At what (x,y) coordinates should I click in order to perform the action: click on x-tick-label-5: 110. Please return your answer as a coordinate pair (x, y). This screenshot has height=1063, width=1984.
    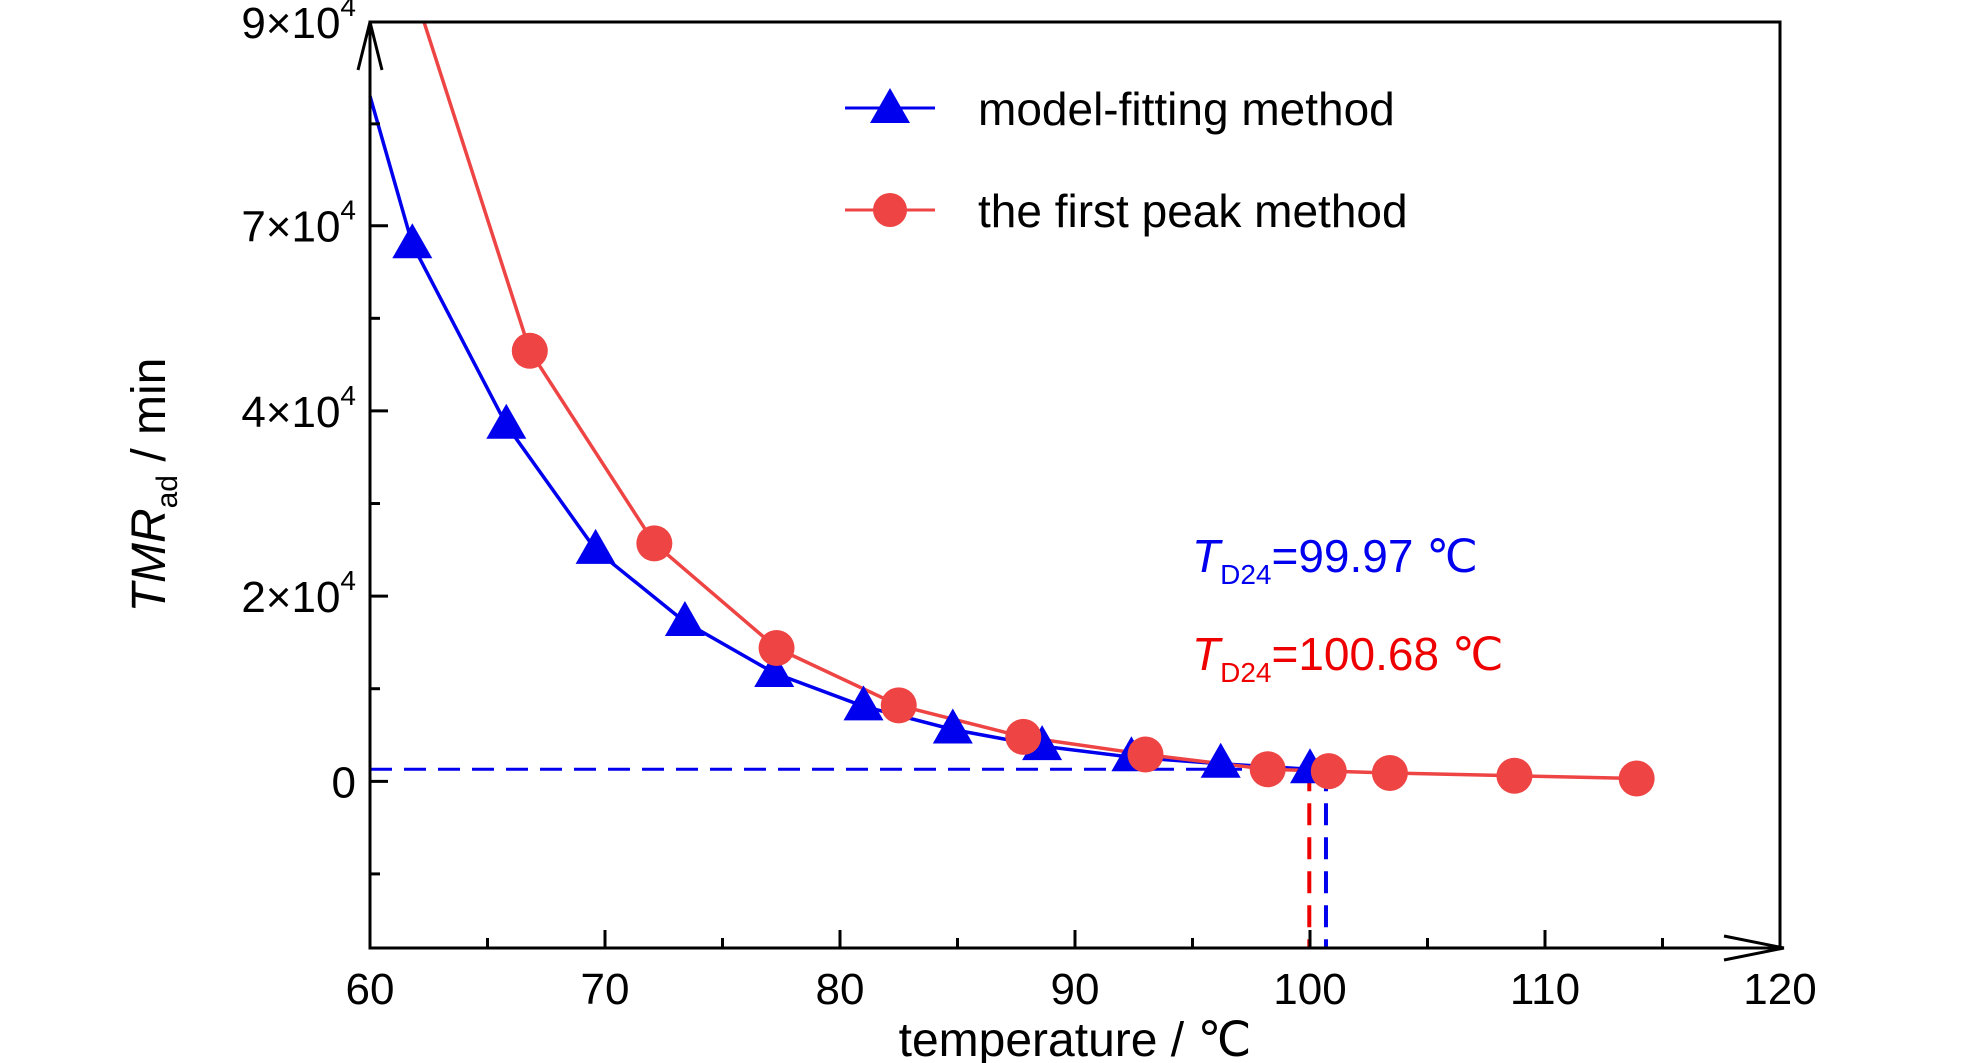
    Looking at the image, I should click on (1545, 989).